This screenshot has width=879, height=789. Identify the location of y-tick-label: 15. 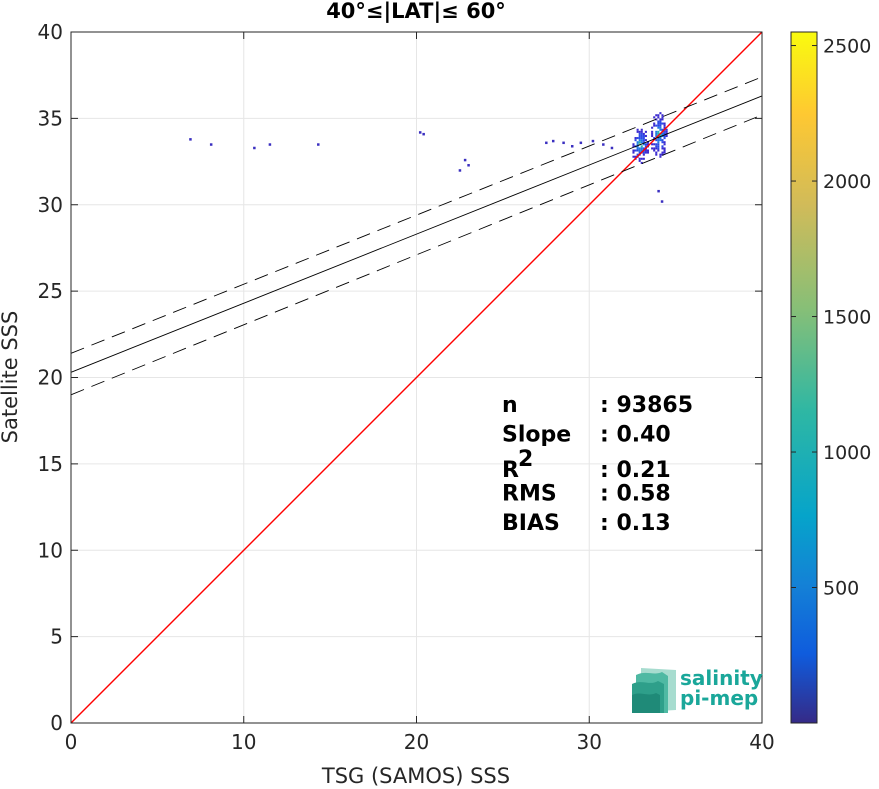
(50, 464).